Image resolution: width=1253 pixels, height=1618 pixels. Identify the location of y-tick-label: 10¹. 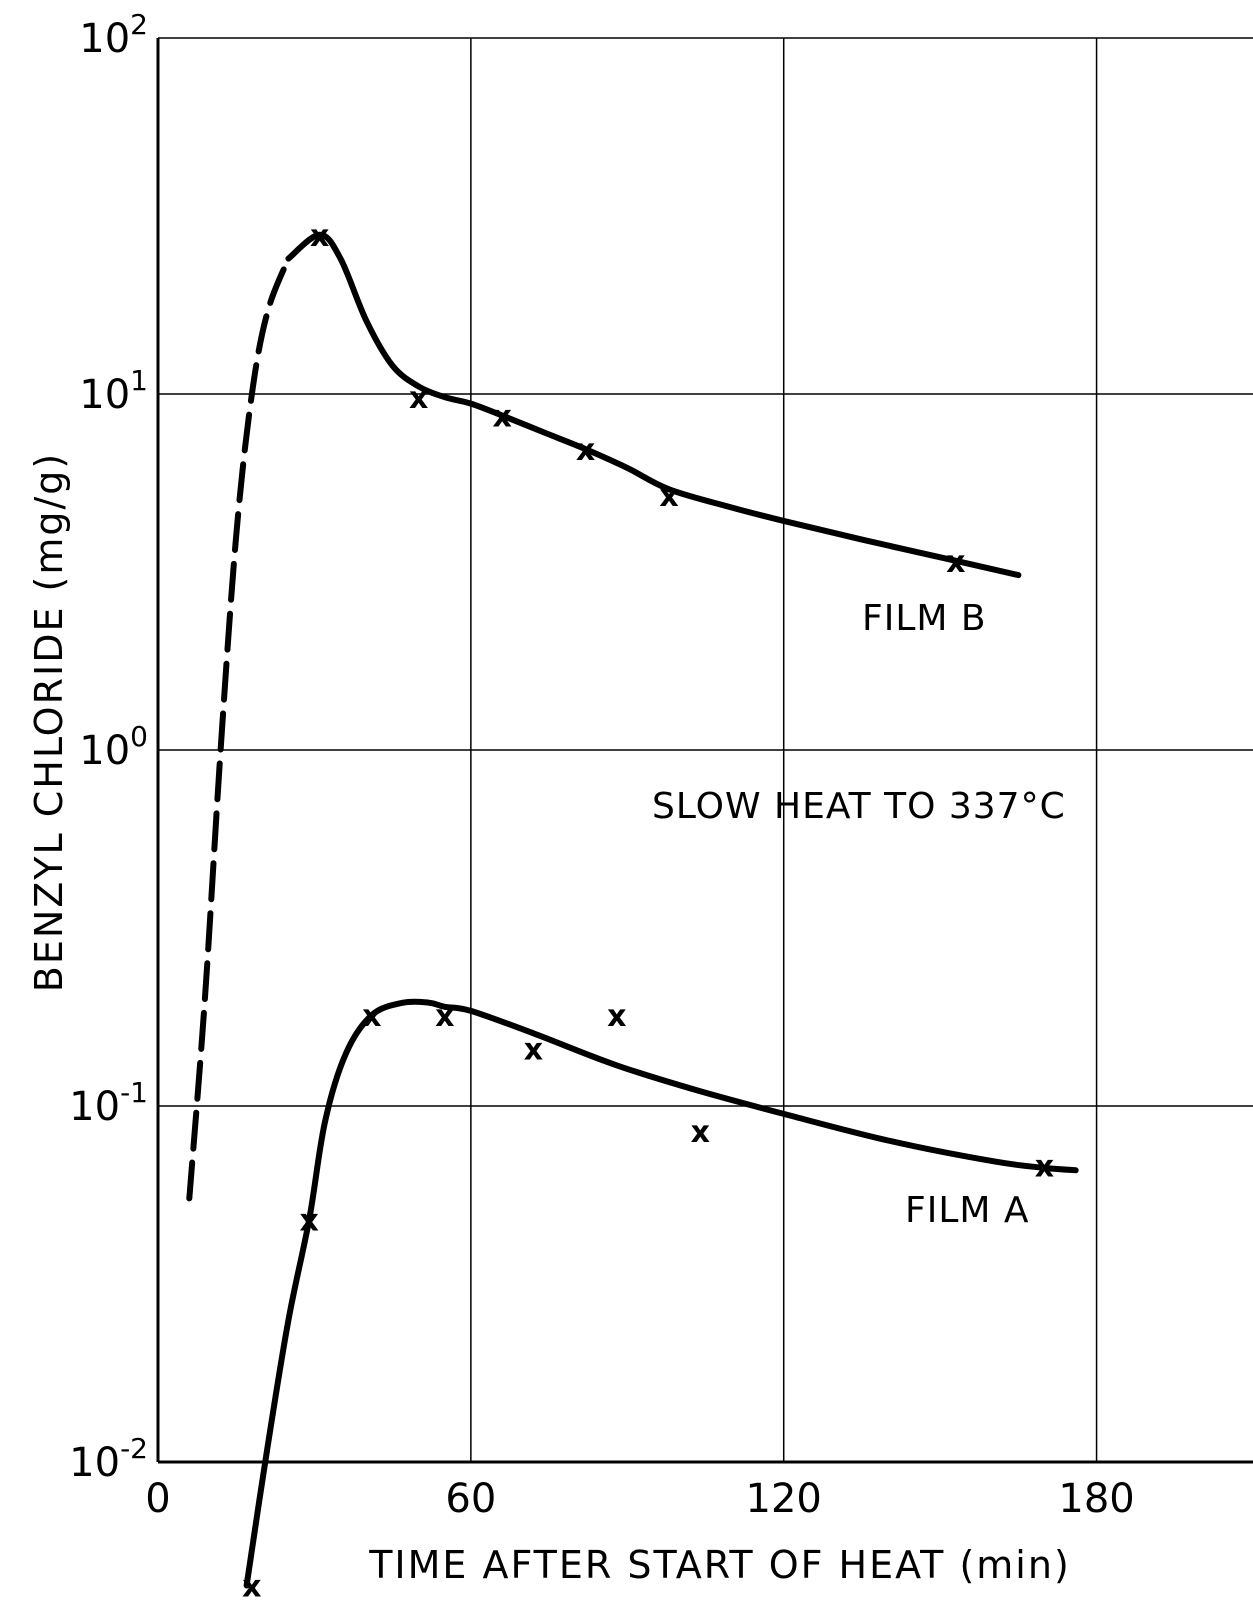
(113, 391).